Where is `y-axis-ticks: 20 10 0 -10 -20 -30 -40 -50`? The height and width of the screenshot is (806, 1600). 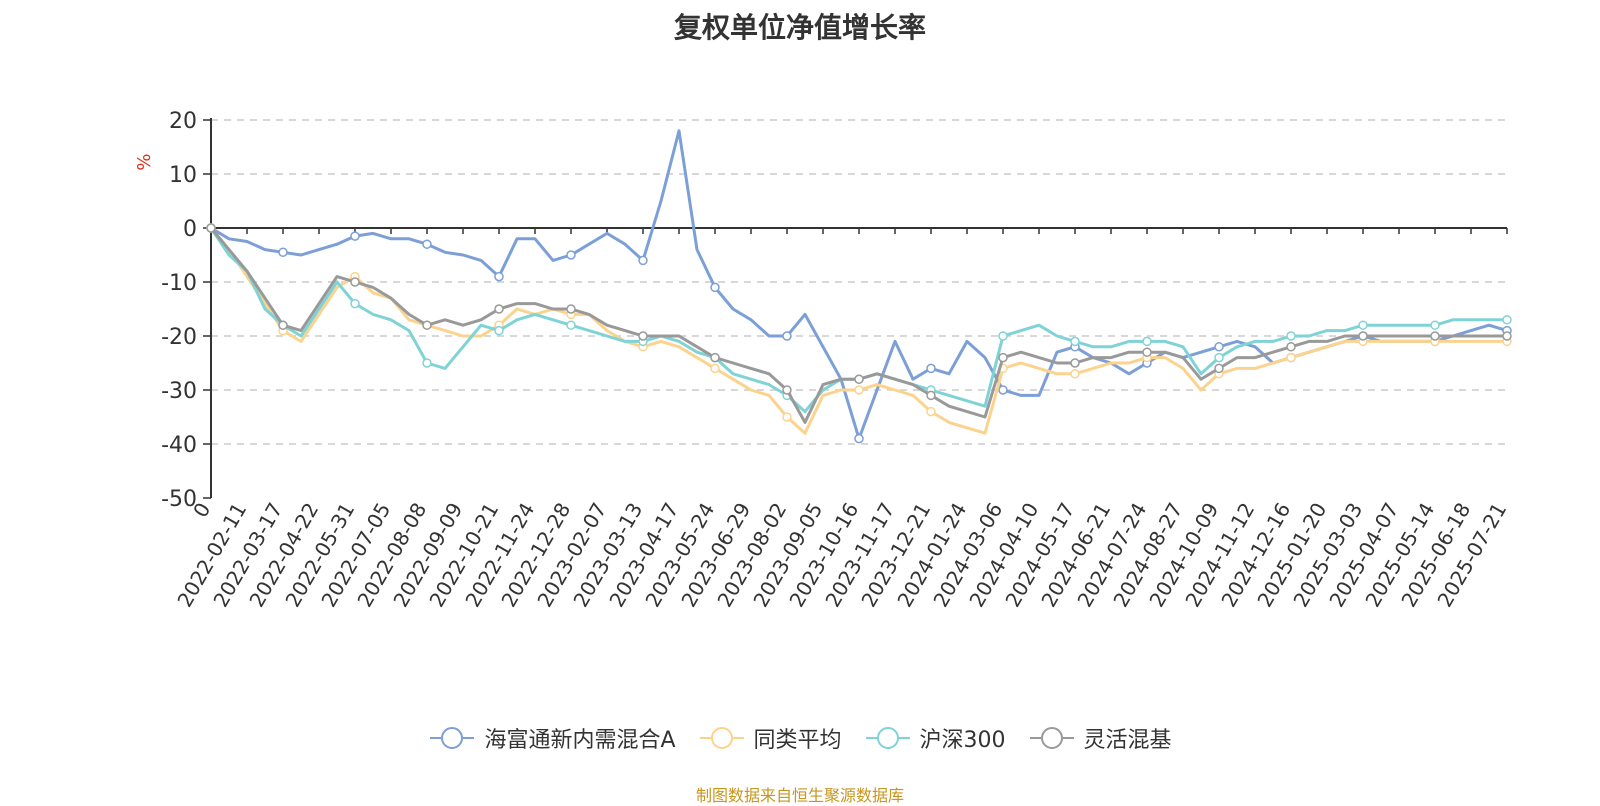
y-axis-ticks: 20 10 0 -10 -20 -30 -40 -50 is located at coordinates (186, 310).